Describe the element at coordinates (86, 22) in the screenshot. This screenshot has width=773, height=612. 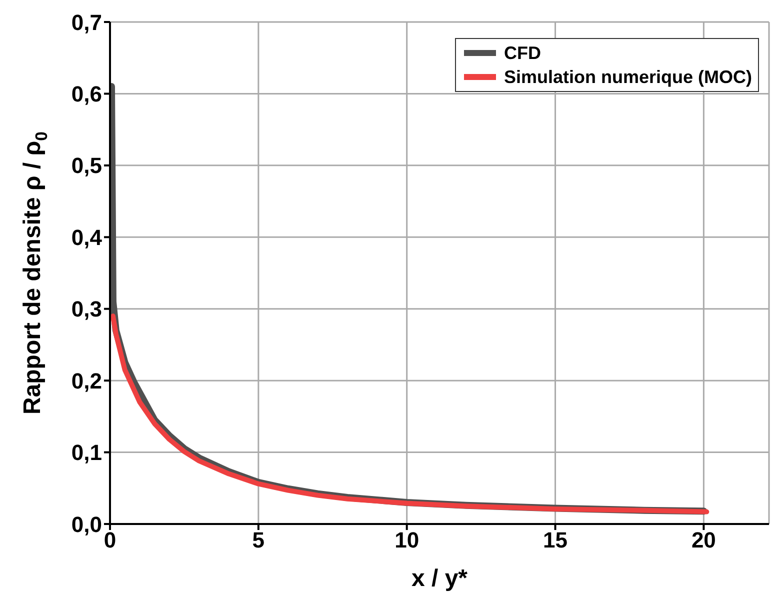
I see `y-tick-label: 0,7` at that location.